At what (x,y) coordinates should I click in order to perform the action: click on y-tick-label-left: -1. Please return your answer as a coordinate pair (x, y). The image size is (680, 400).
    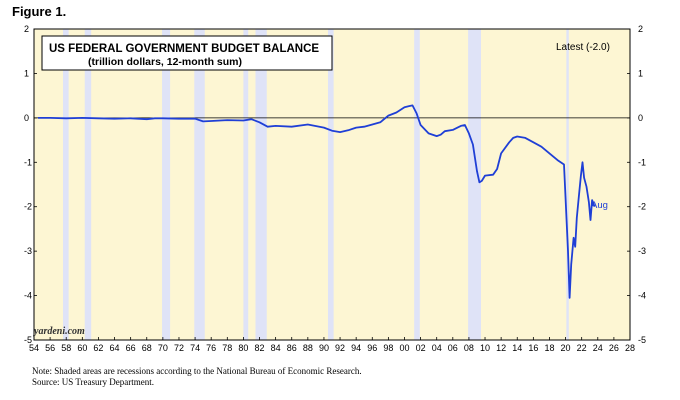
    Looking at the image, I should click on (28, 162).